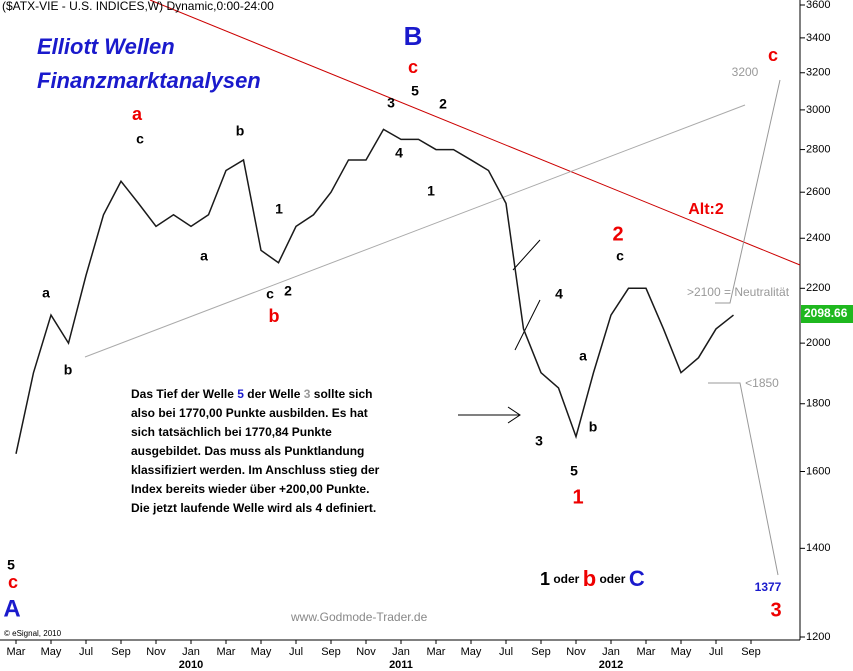  What do you see at coordinates (748, 191) in the screenshot?
I see `target-line-up` at bounding box center [748, 191].